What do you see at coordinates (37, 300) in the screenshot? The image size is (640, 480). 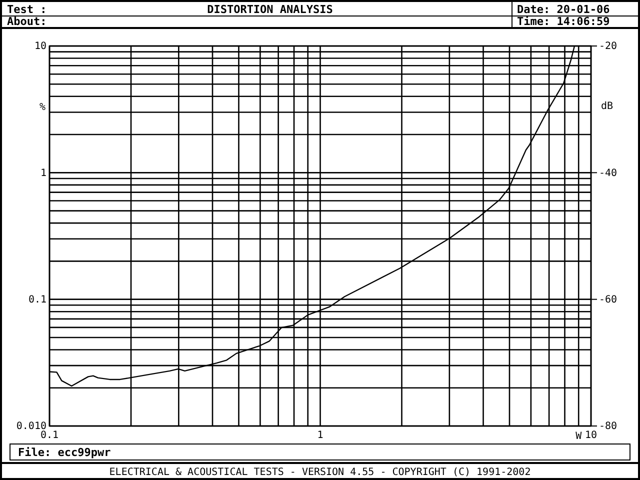 I see `y-tick-label: 0.1` at bounding box center [37, 300].